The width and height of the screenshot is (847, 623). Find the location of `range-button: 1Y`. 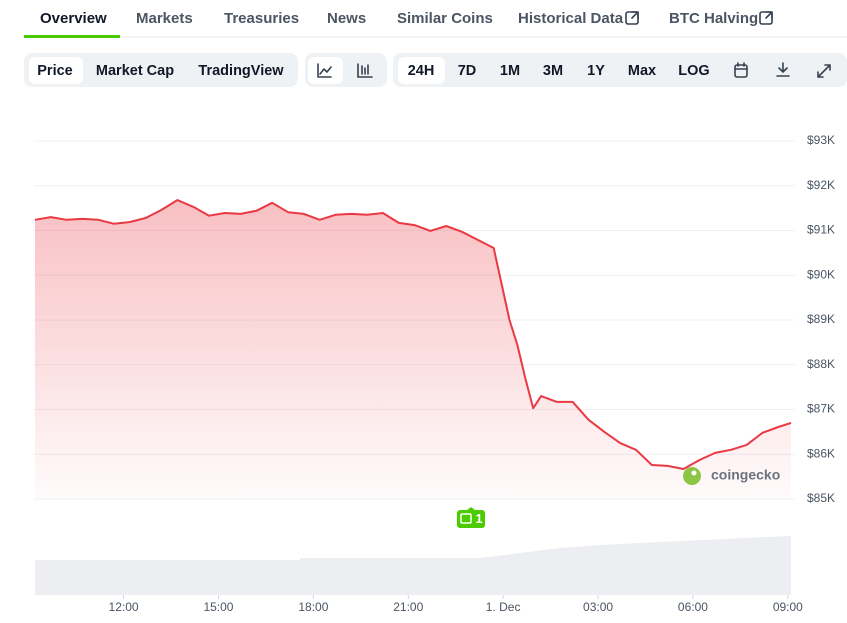

range-button: 1Y is located at coordinates (596, 71).